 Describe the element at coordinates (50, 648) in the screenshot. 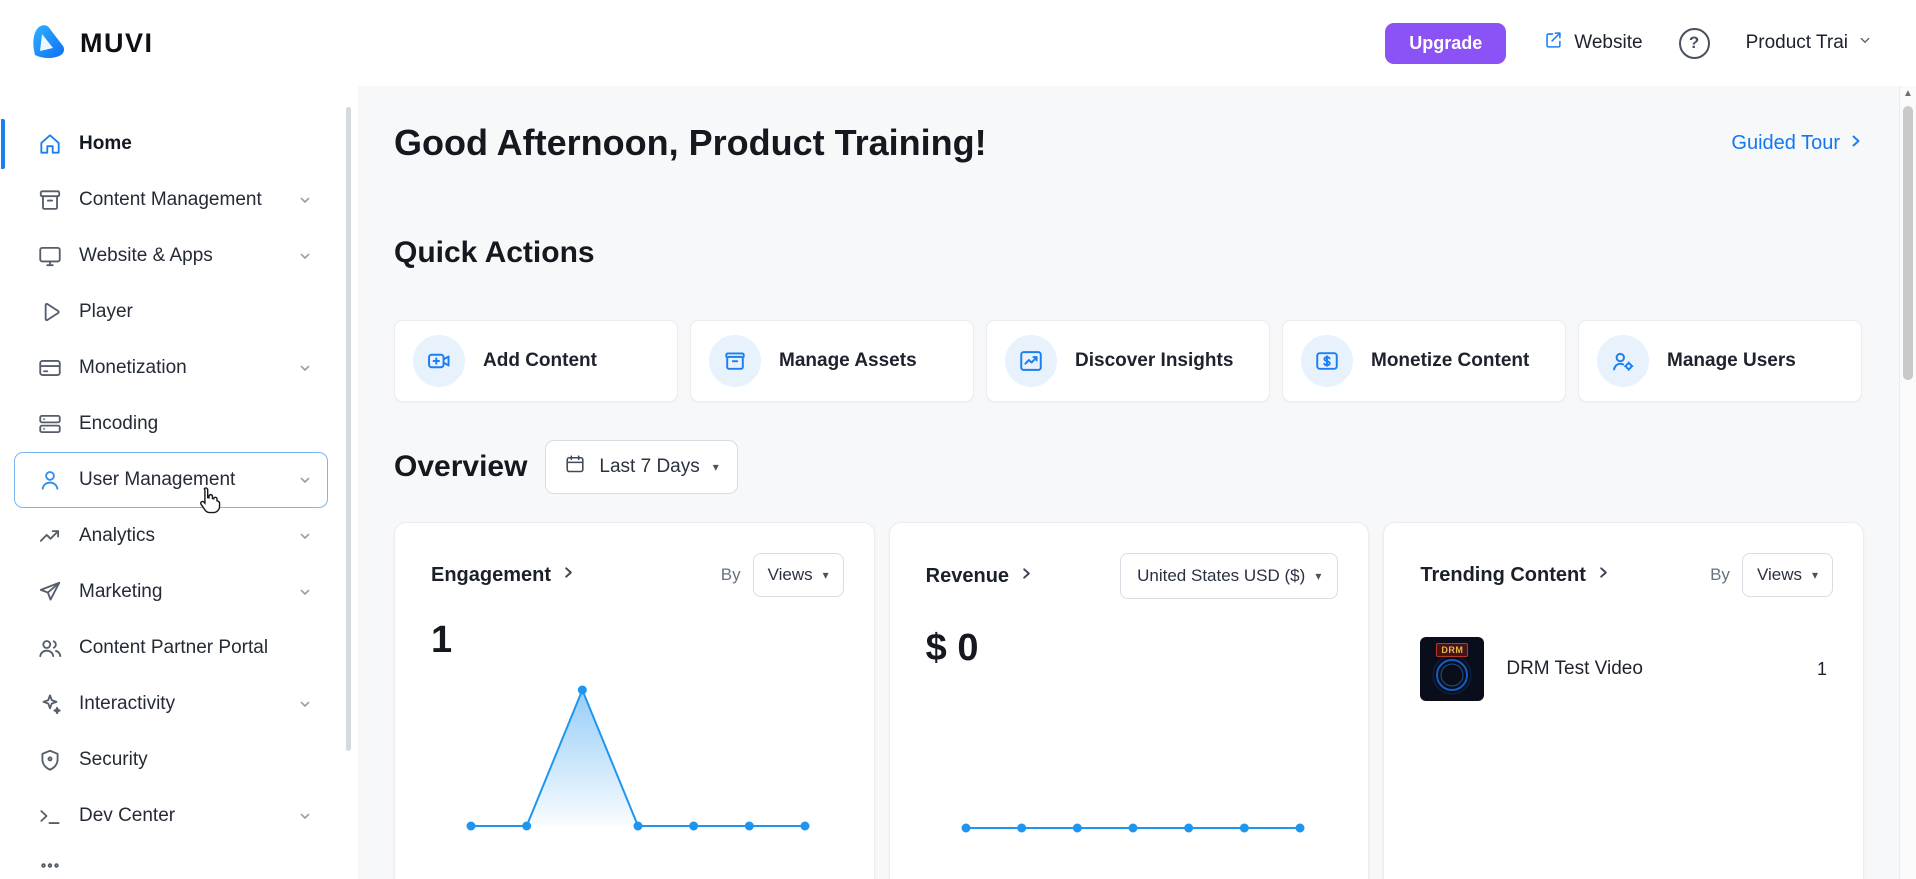

I see `users-icon` at that location.